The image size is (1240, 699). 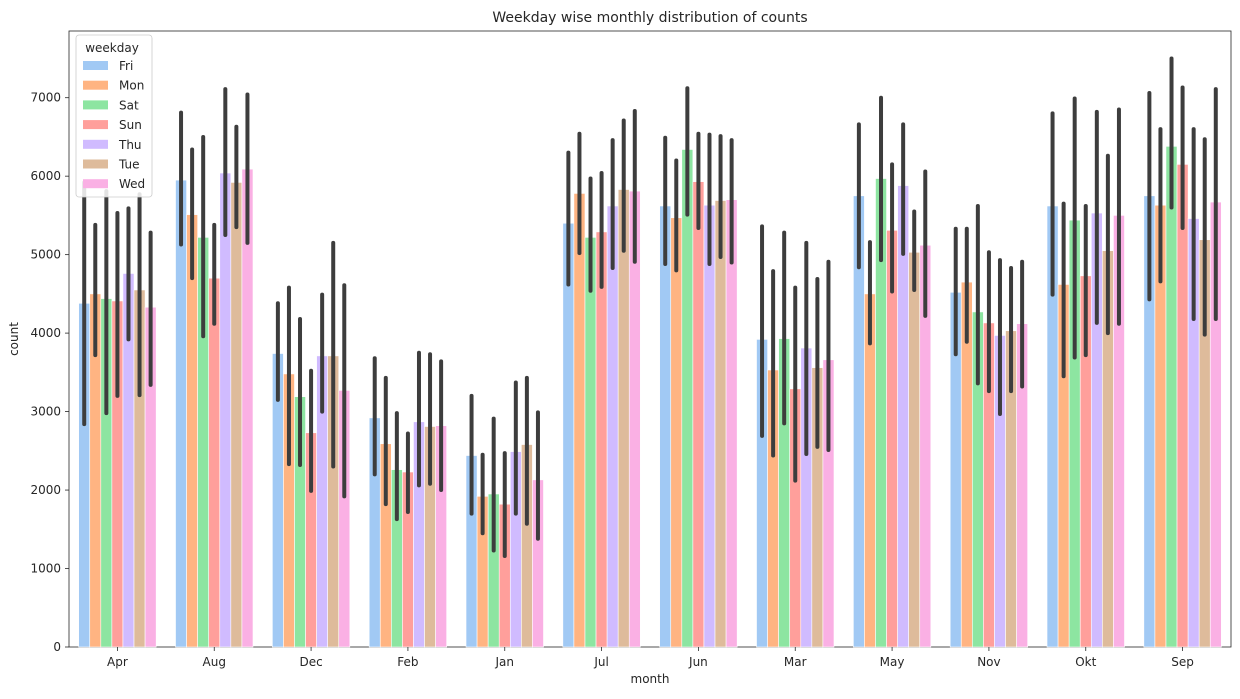 I want to click on bar-jun-sat, so click(x=687, y=398).